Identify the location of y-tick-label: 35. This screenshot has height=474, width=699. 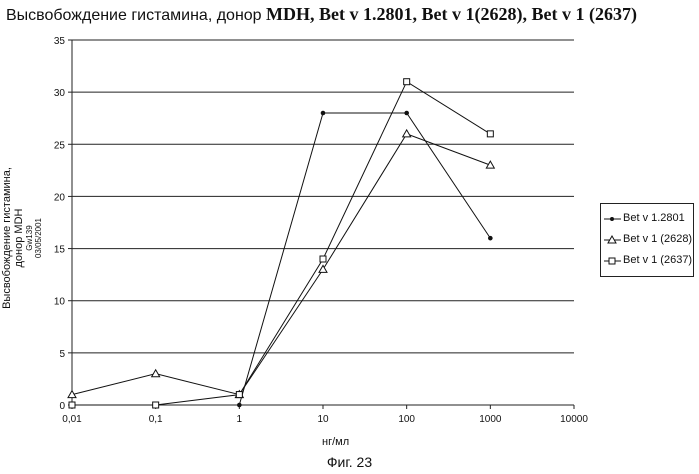
(60, 41).